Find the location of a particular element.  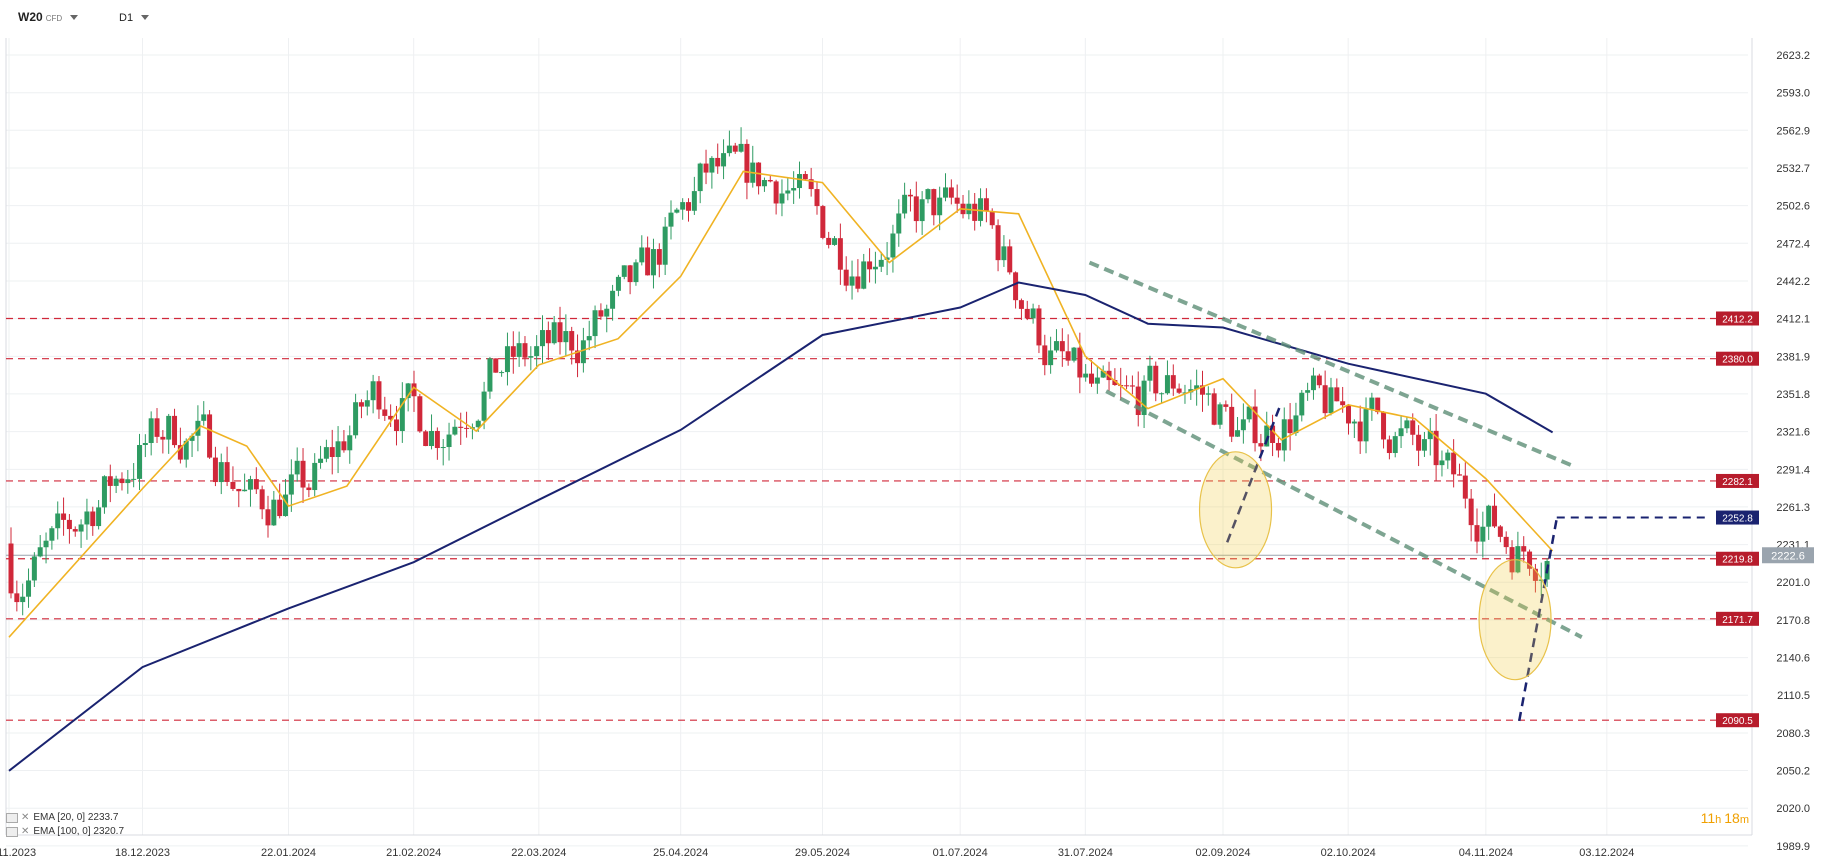

highlight-ellipse is located at coordinates (1235, 510).